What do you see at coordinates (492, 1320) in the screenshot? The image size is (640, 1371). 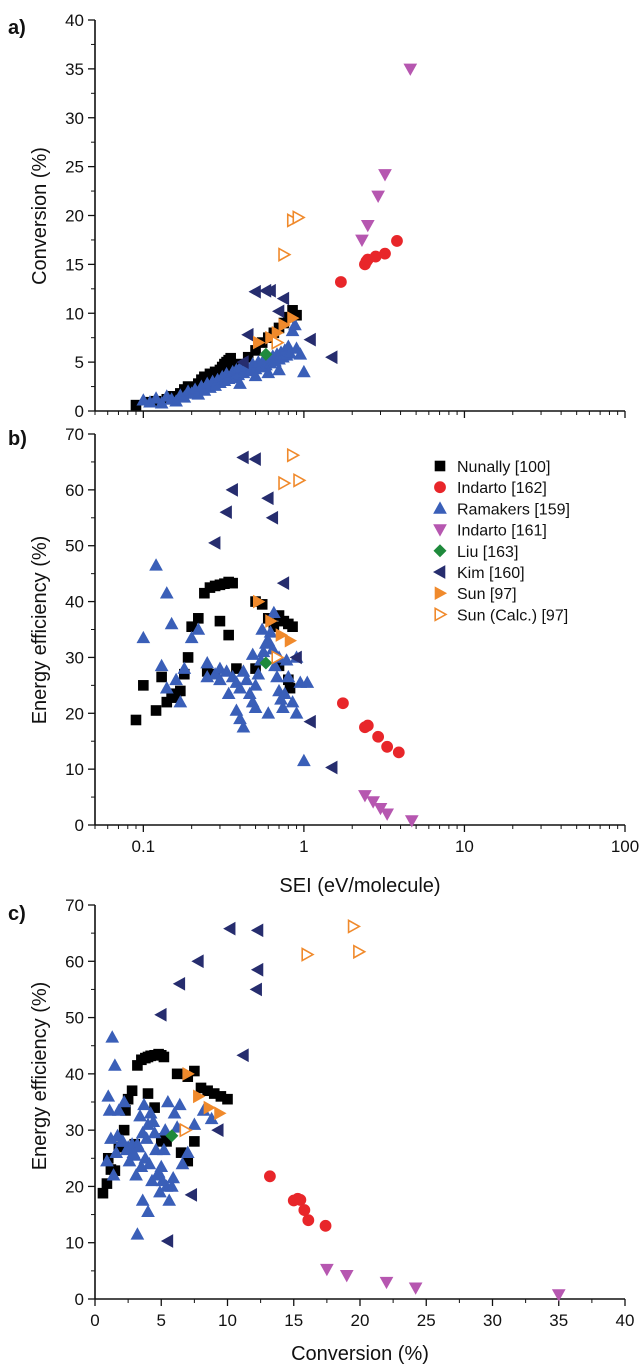 I see `x-tick-label: 30` at bounding box center [492, 1320].